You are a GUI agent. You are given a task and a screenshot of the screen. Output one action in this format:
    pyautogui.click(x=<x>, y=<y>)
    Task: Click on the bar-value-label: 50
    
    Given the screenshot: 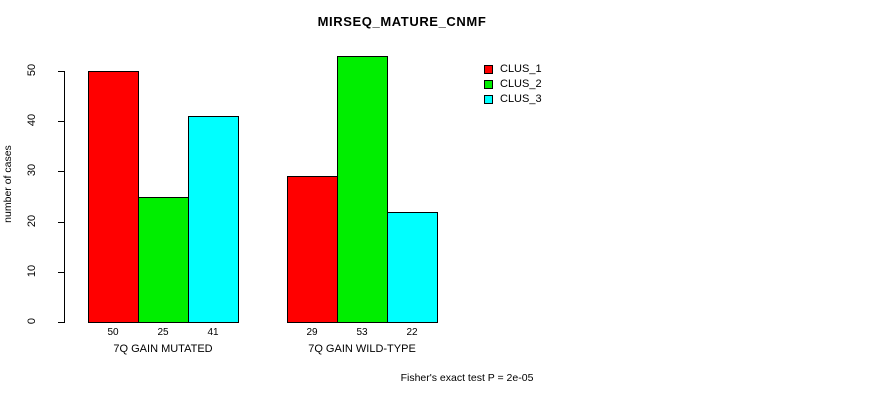 What is the action you would take?
    pyautogui.click(x=113, y=332)
    